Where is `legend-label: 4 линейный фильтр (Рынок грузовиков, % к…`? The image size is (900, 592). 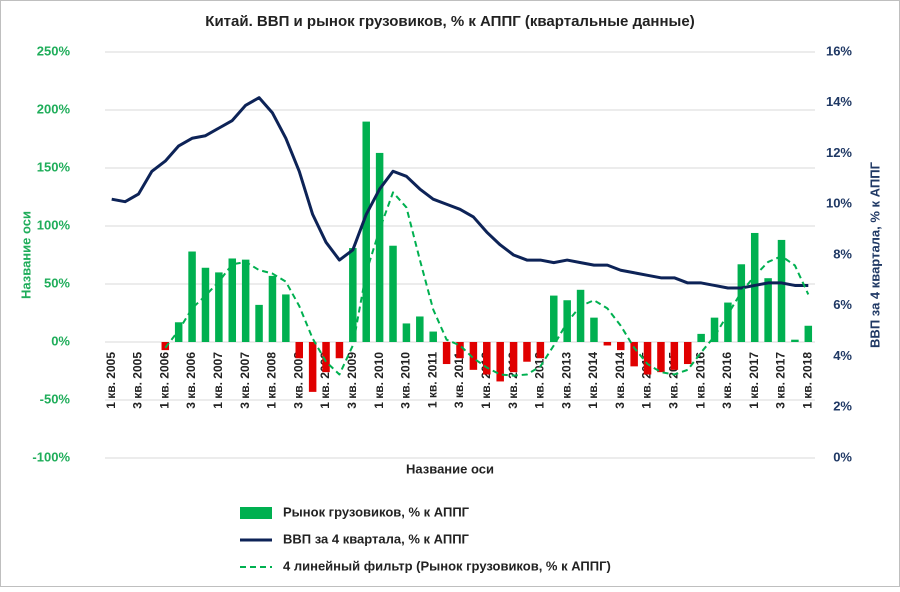 legend-label: 4 линейный фильтр (Рынок грузовиков, % к… is located at coordinates (447, 565).